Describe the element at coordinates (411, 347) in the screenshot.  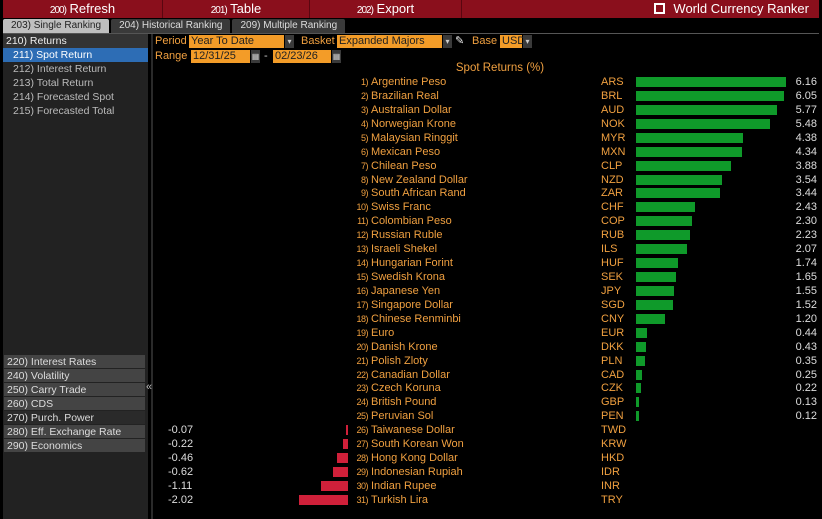
I see `table-row: 20) Danish Krone DKK 0.43` at that location.